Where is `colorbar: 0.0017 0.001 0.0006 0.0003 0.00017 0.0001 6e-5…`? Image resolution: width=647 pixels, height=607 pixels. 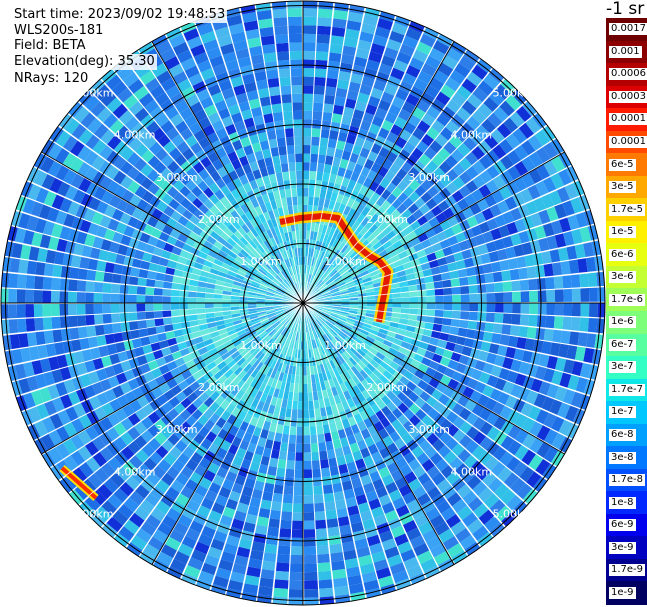
colorbar: 0.0017 0.001 0.0006 0.0003 0.00017 0.0001 6e-5… is located at coordinates (626, 311).